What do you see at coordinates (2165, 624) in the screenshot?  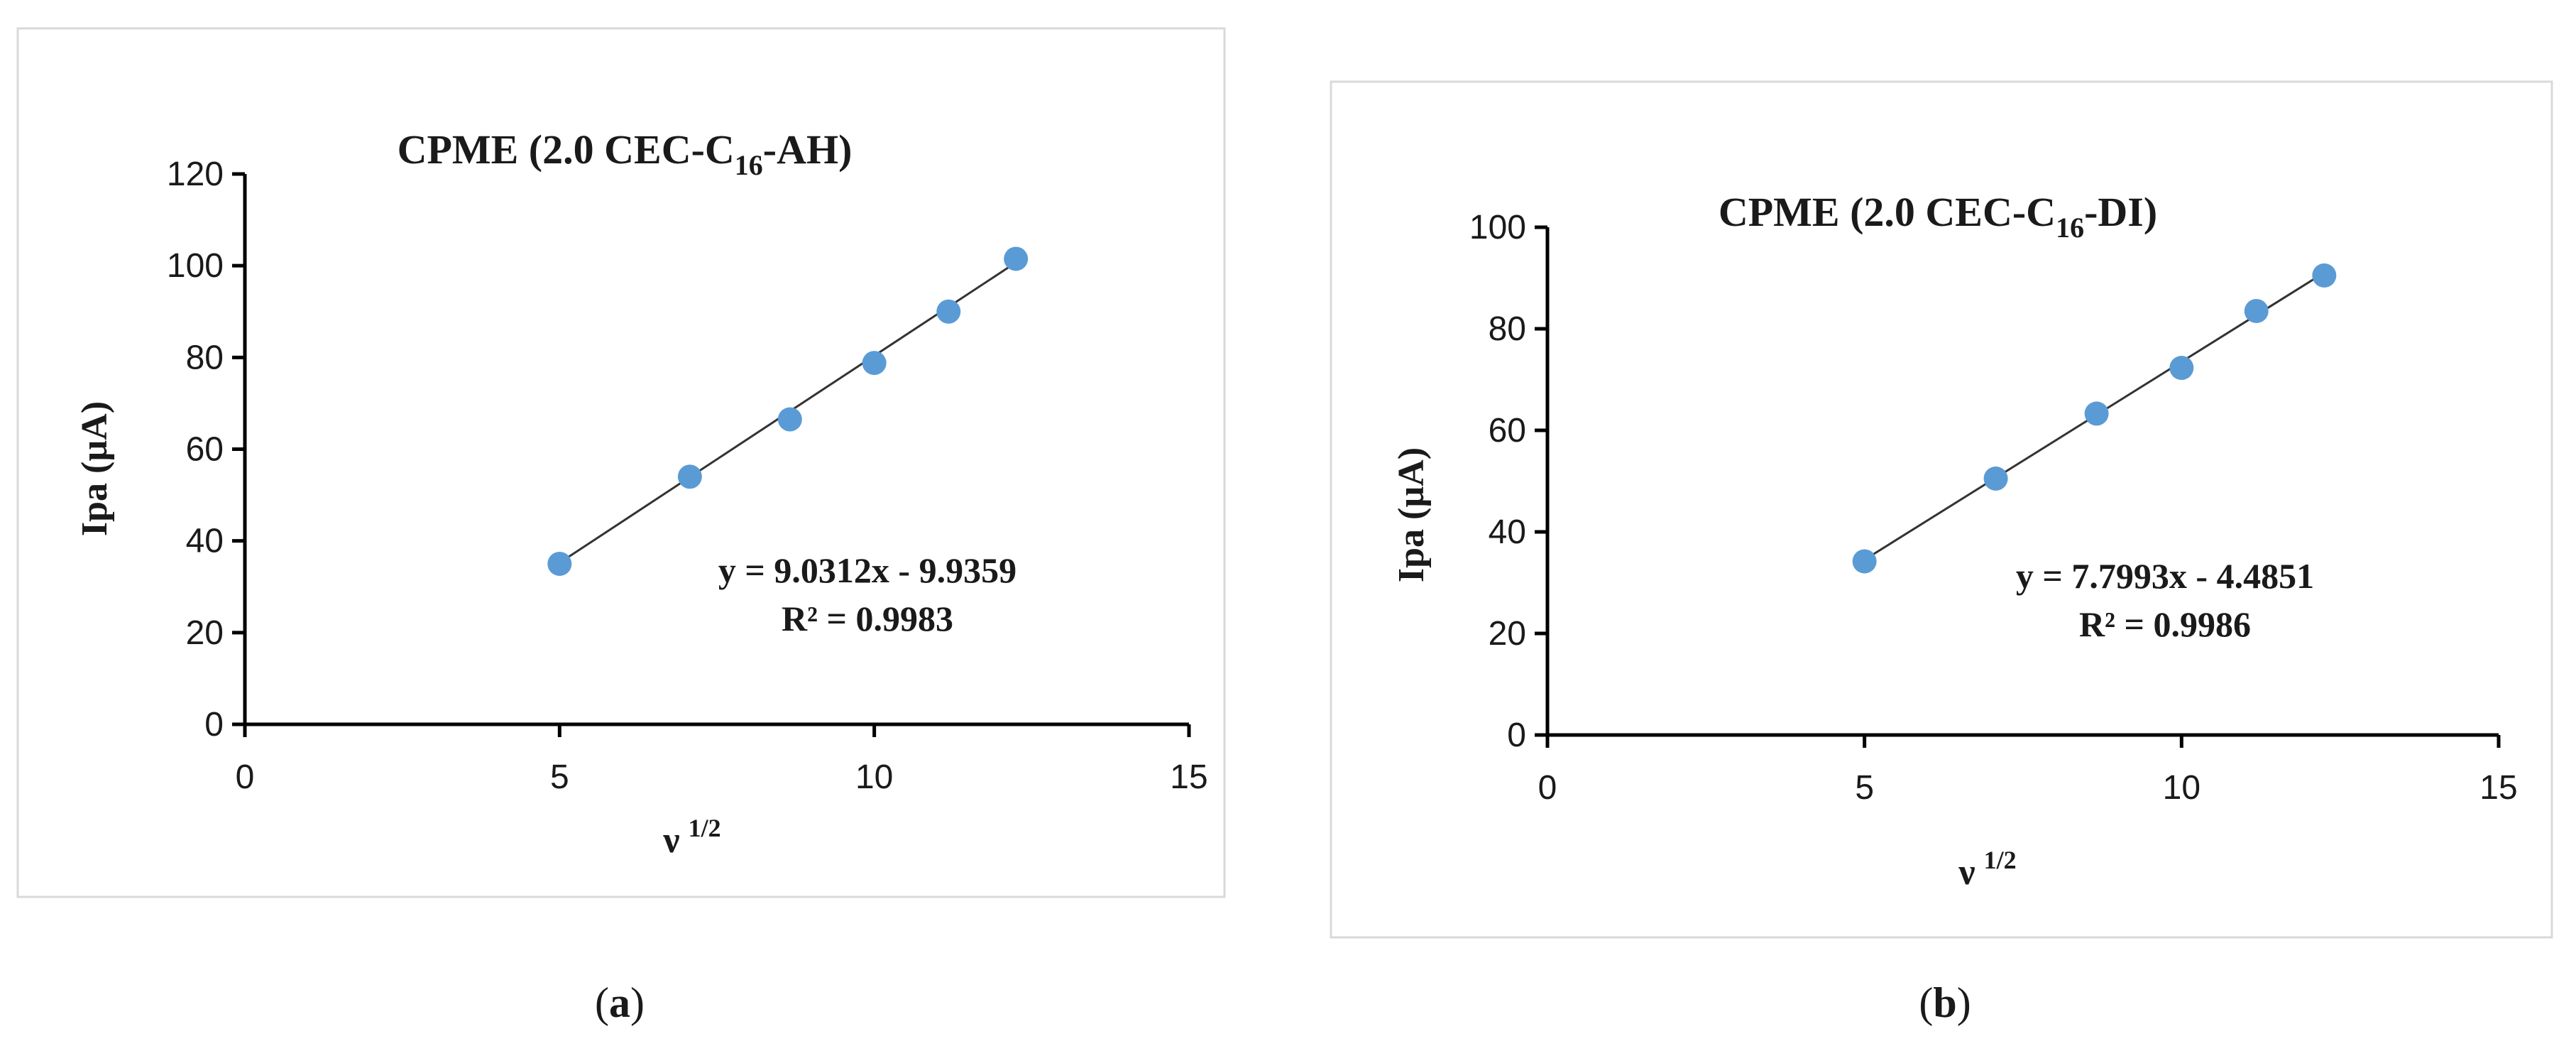 I see `chart-b-r-squared: R² = 0.9986` at bounding box center [2165, 624].